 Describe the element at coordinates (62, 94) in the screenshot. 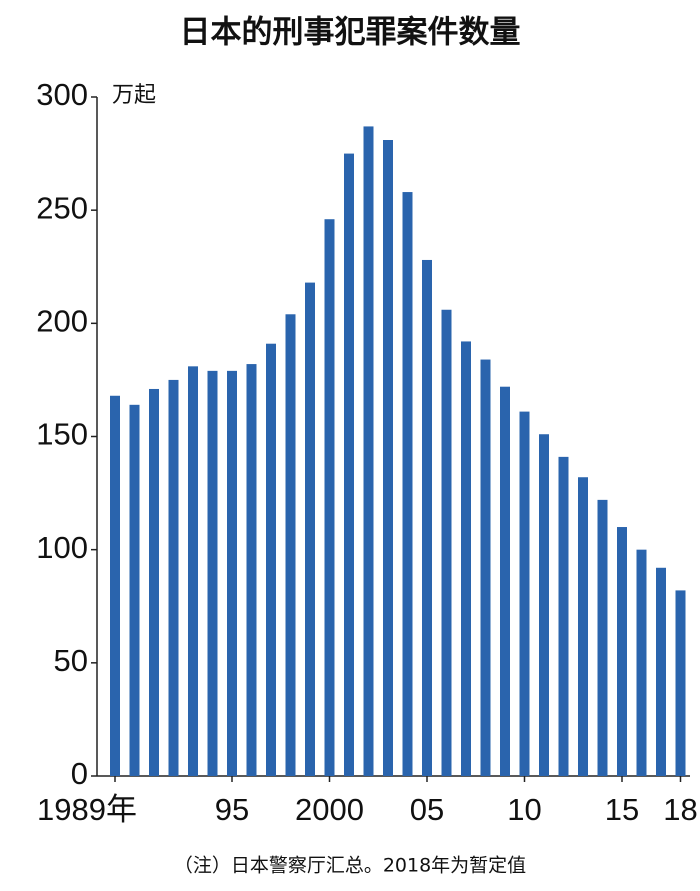

I see `y-tick-label: 300` at that location.